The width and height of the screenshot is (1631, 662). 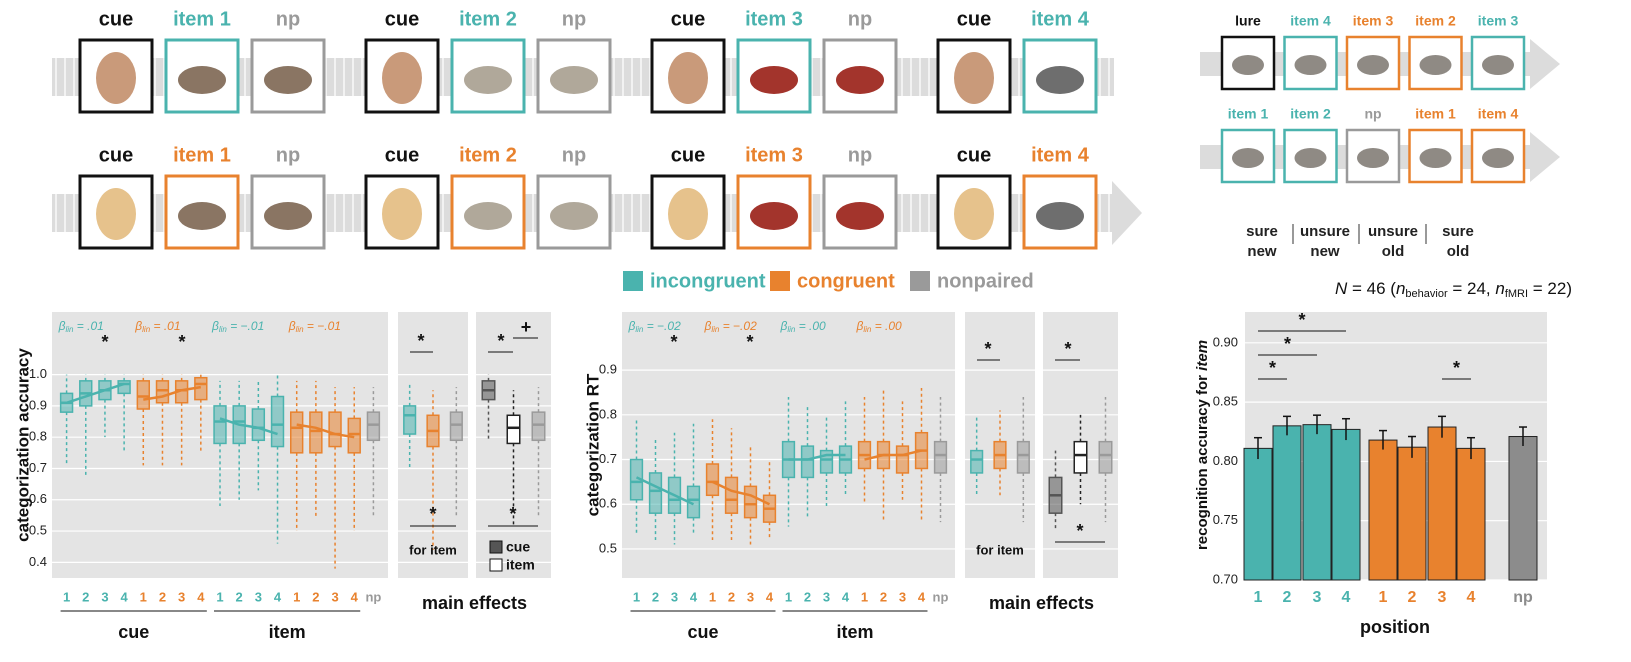 I want to click on y-tick-label: 0.6, so click(x=608, y=503).